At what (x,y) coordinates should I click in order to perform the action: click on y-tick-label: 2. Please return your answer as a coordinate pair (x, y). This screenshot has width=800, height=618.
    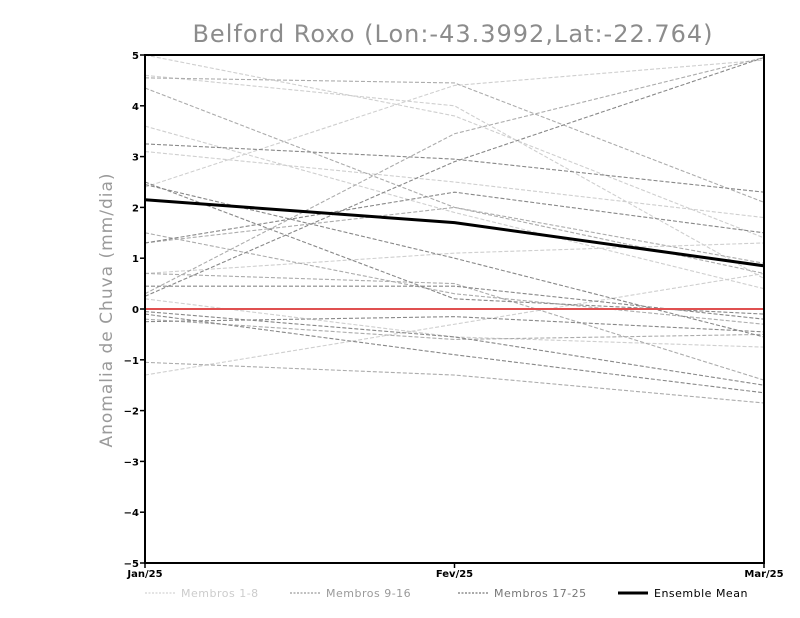
    Looking at the image, I should click on (135, 208).